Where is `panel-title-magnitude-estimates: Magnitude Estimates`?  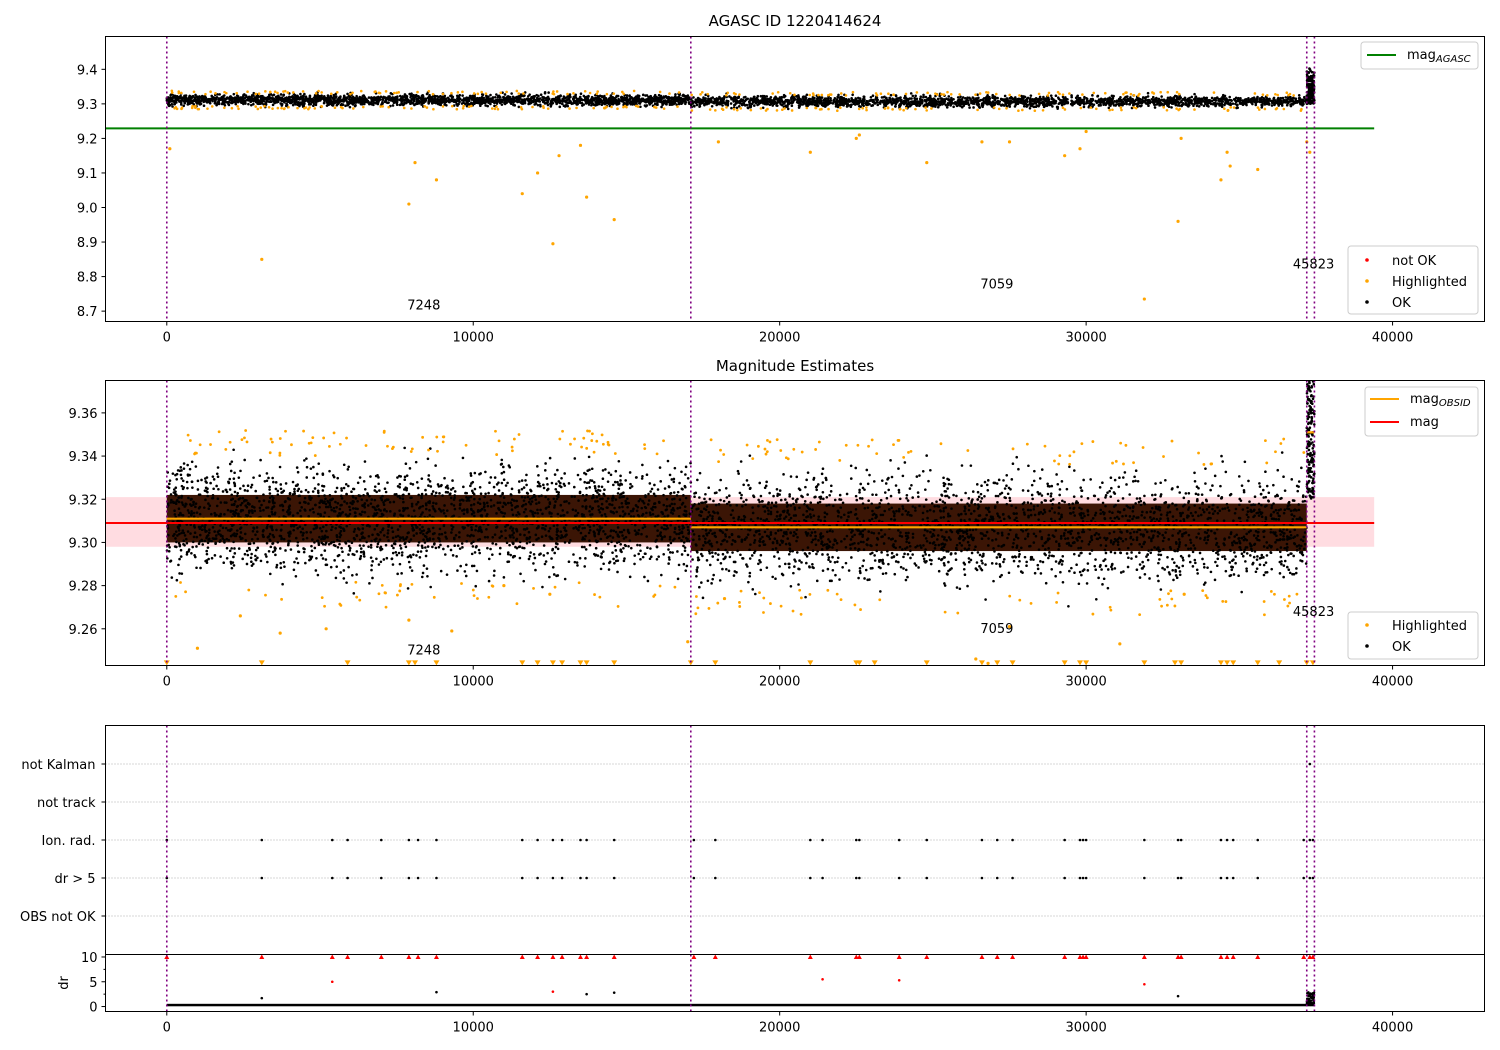 panel-title-magnitude-estimates: Magnitude Estimates is located at coordinates (795, 366).